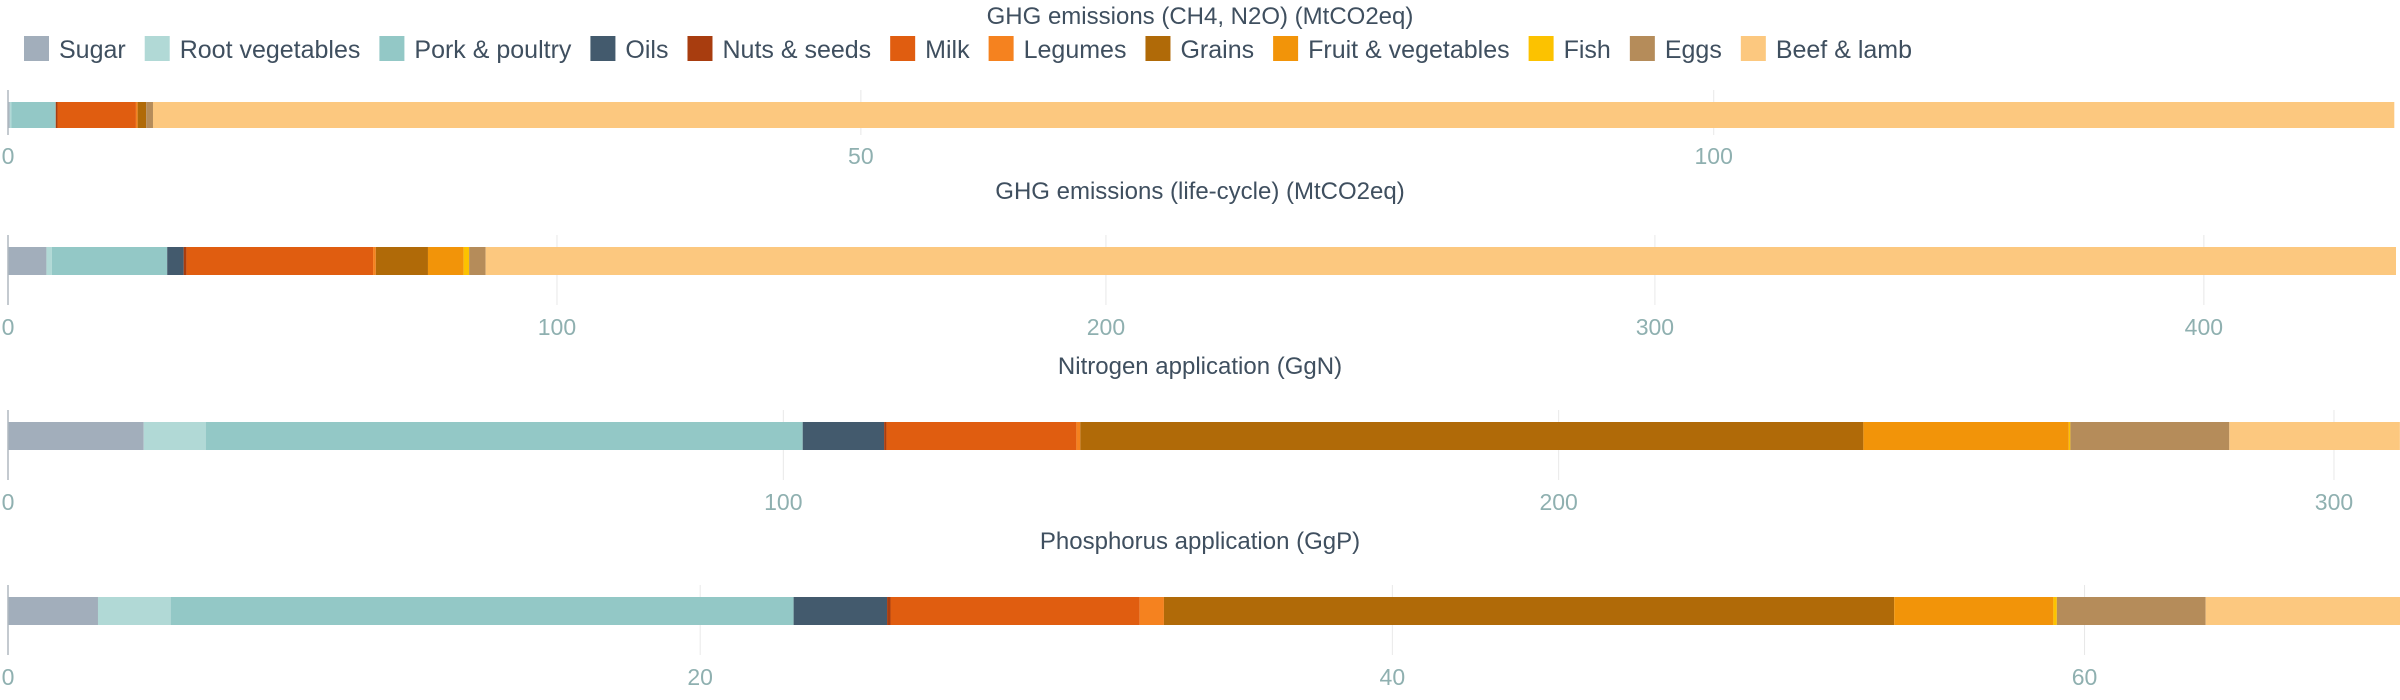 This screenshot has height=700, width=2400. I want to click on legend-label-root-vegetables: Root vegetables, so click(270, 50).